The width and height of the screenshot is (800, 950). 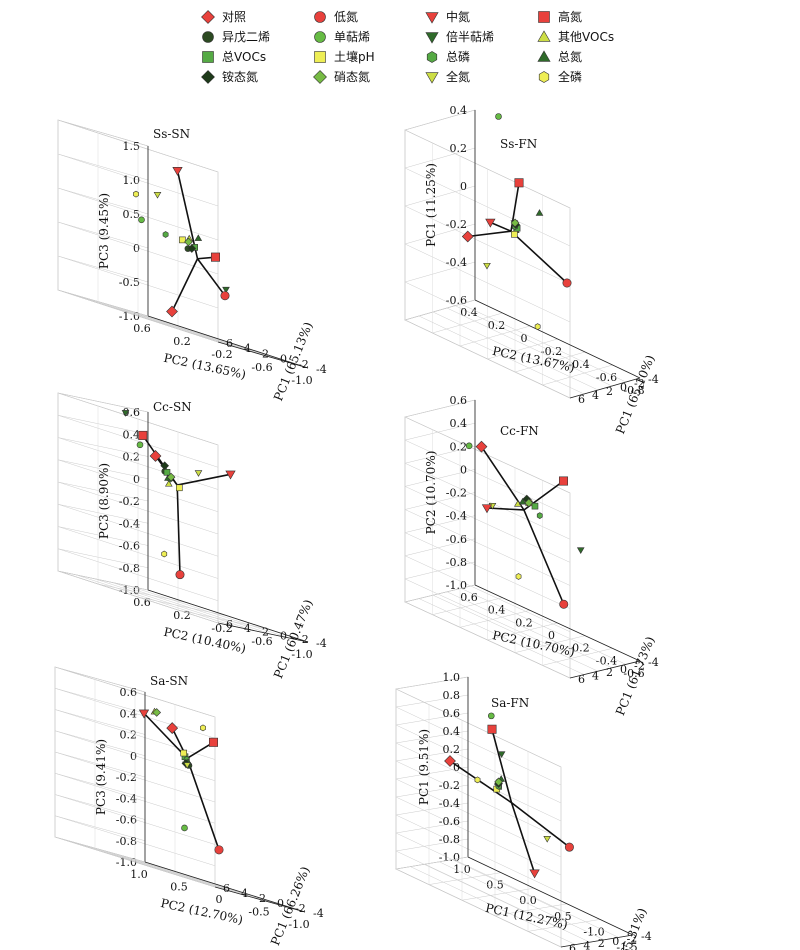 I want to click on x-axis-title: PC2 (12.70%), so click(x=201, y=911).